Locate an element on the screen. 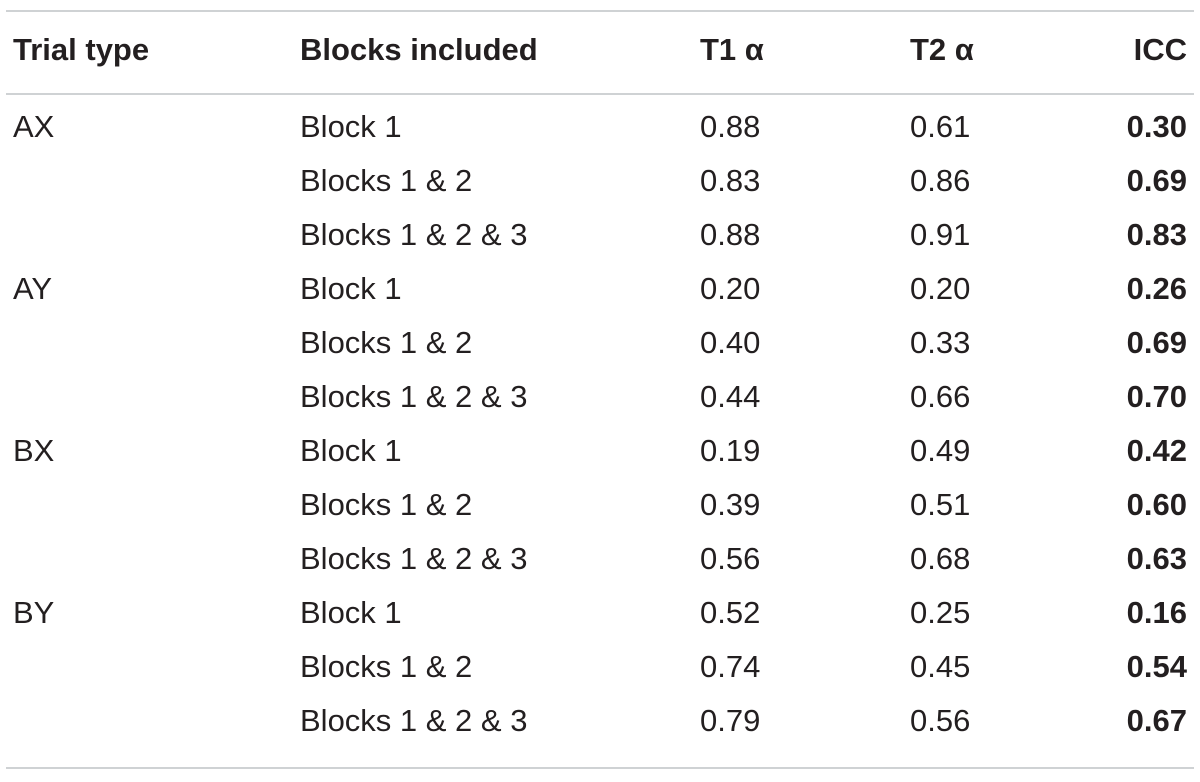 Image resolution: width=1200 pixels, height=782 pixels. cell-icc: 0.83 is located at coordinates (1156, 234).